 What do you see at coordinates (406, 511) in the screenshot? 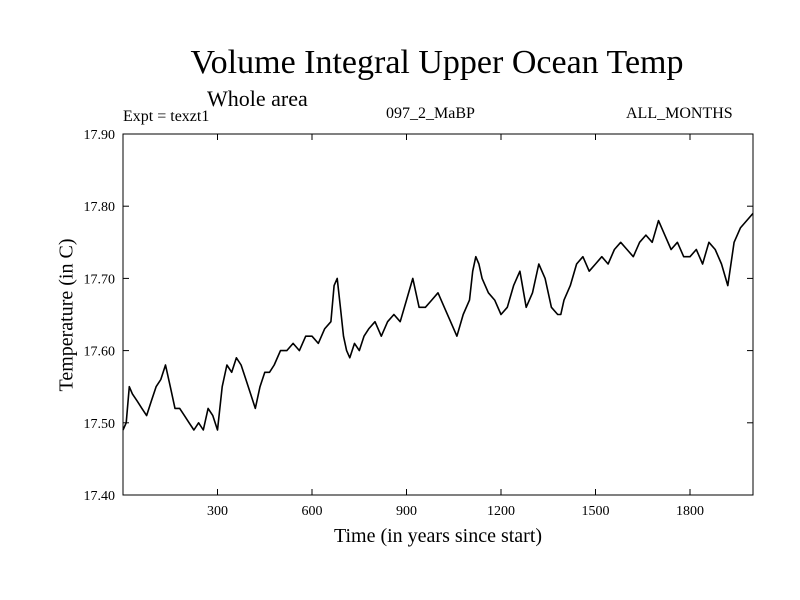
I see `x-tick-label: 900` at bounding box center [406, 511].